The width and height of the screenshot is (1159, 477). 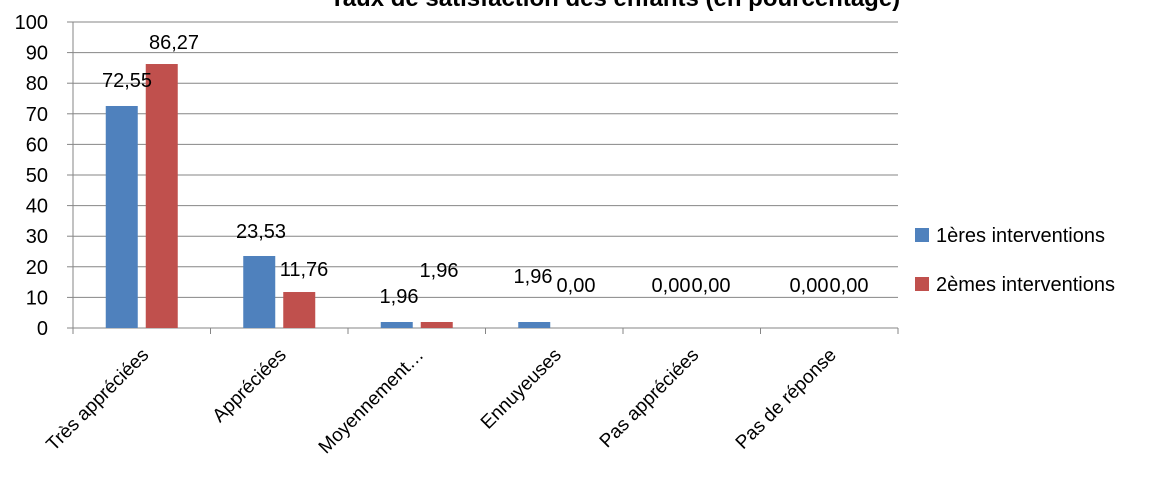 What do you see at coordinates (1025, 285) in the screenshot?
I see `legend-label: 2èmes interventions` at bounding box center [1025, 285].